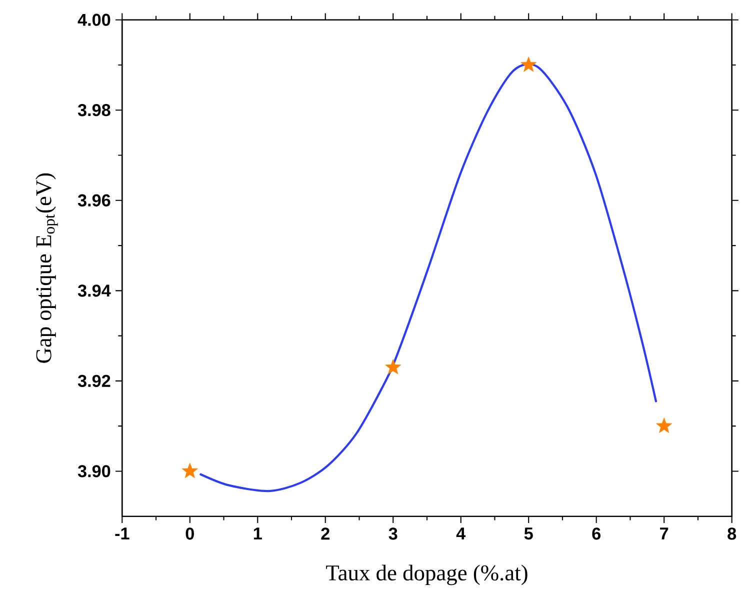 Image resolution: width=741 pixels, height=613 pixels. Describe the element at coordinates (122, 534) in the screenshot. I see `x-tick-label: -1` at that location.